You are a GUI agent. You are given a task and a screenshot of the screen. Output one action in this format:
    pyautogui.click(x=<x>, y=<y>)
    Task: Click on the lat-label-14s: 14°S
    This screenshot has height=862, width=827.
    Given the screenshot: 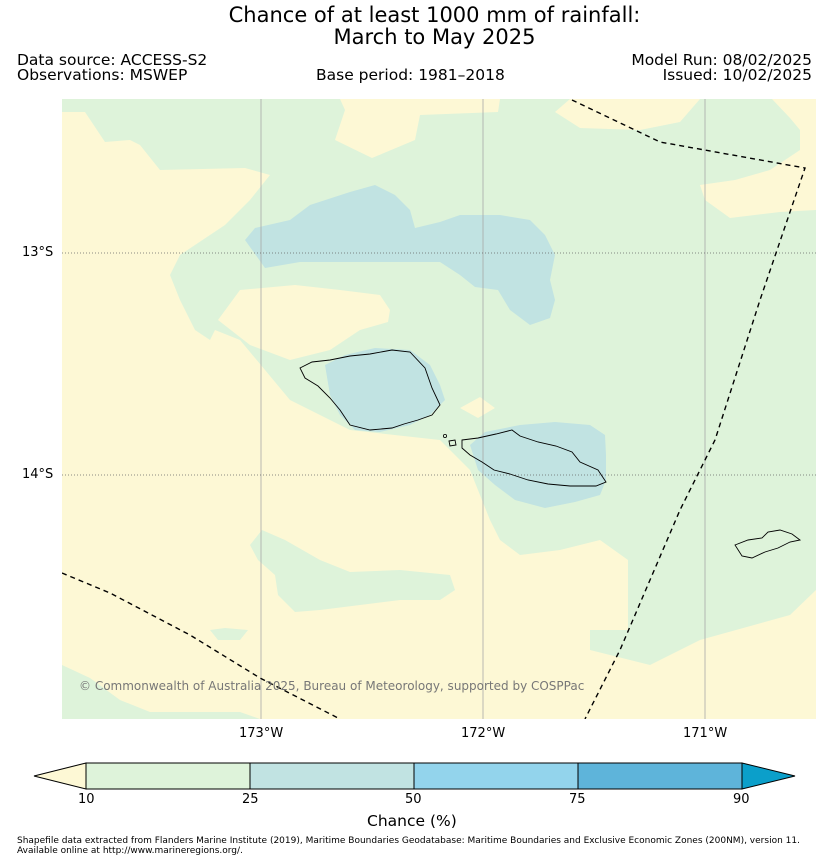 What is the action you would take?
    pyautogui.click(x=38, y=474)
    